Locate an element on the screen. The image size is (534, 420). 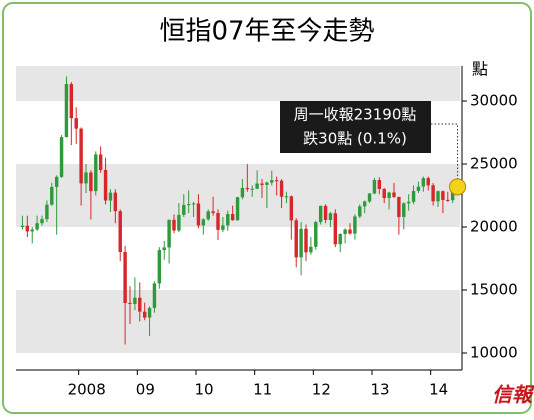
source-logo: 信報 is located at coordinates (513, 395).